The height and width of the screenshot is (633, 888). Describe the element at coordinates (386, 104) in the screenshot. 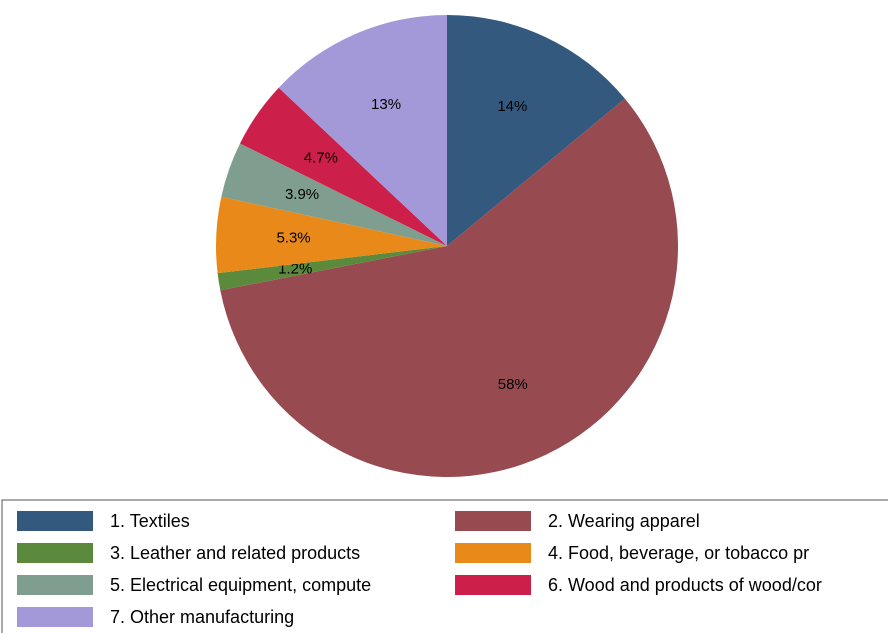

I see `slice-label: 13%` at that location.